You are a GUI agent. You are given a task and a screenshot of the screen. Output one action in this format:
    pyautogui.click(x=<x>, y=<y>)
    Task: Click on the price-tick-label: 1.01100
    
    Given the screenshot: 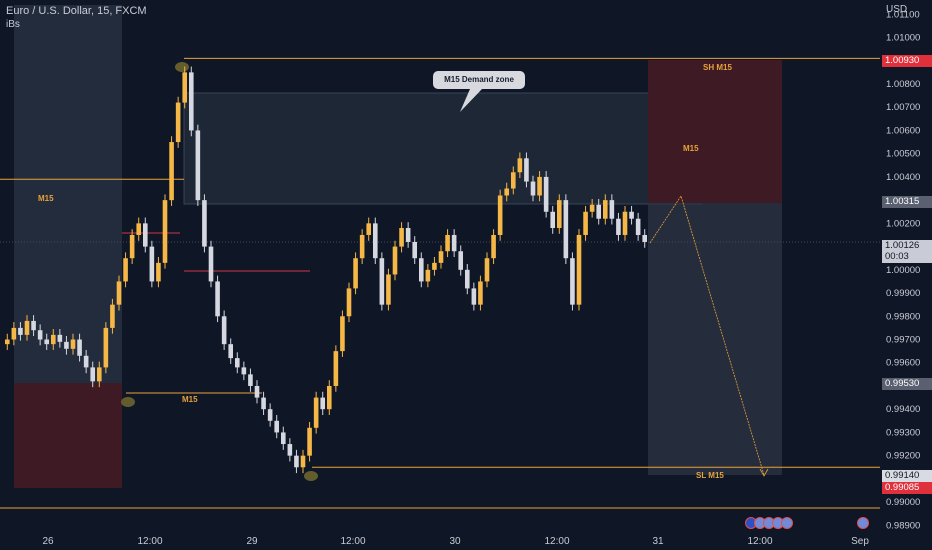 What is the action you would take?
    pyautogui.click(x=903, y=14)
    